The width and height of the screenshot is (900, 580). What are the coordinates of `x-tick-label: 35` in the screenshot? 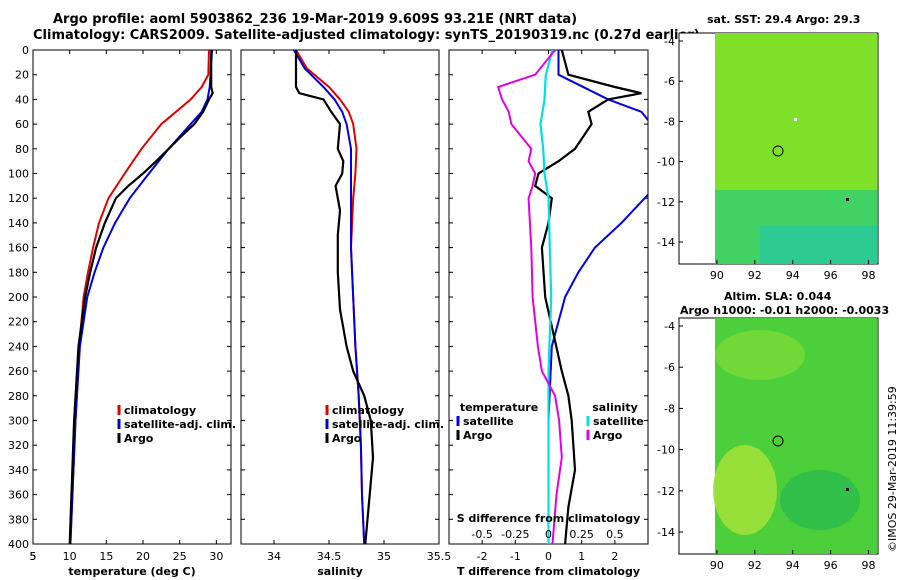 It's located at (384, 556).